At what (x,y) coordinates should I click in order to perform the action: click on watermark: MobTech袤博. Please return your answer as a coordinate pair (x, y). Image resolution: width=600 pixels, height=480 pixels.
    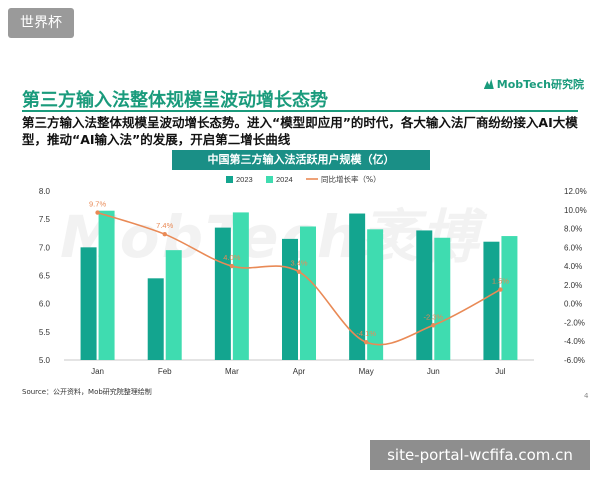
    Looking at the image, I should click on (270, 237).